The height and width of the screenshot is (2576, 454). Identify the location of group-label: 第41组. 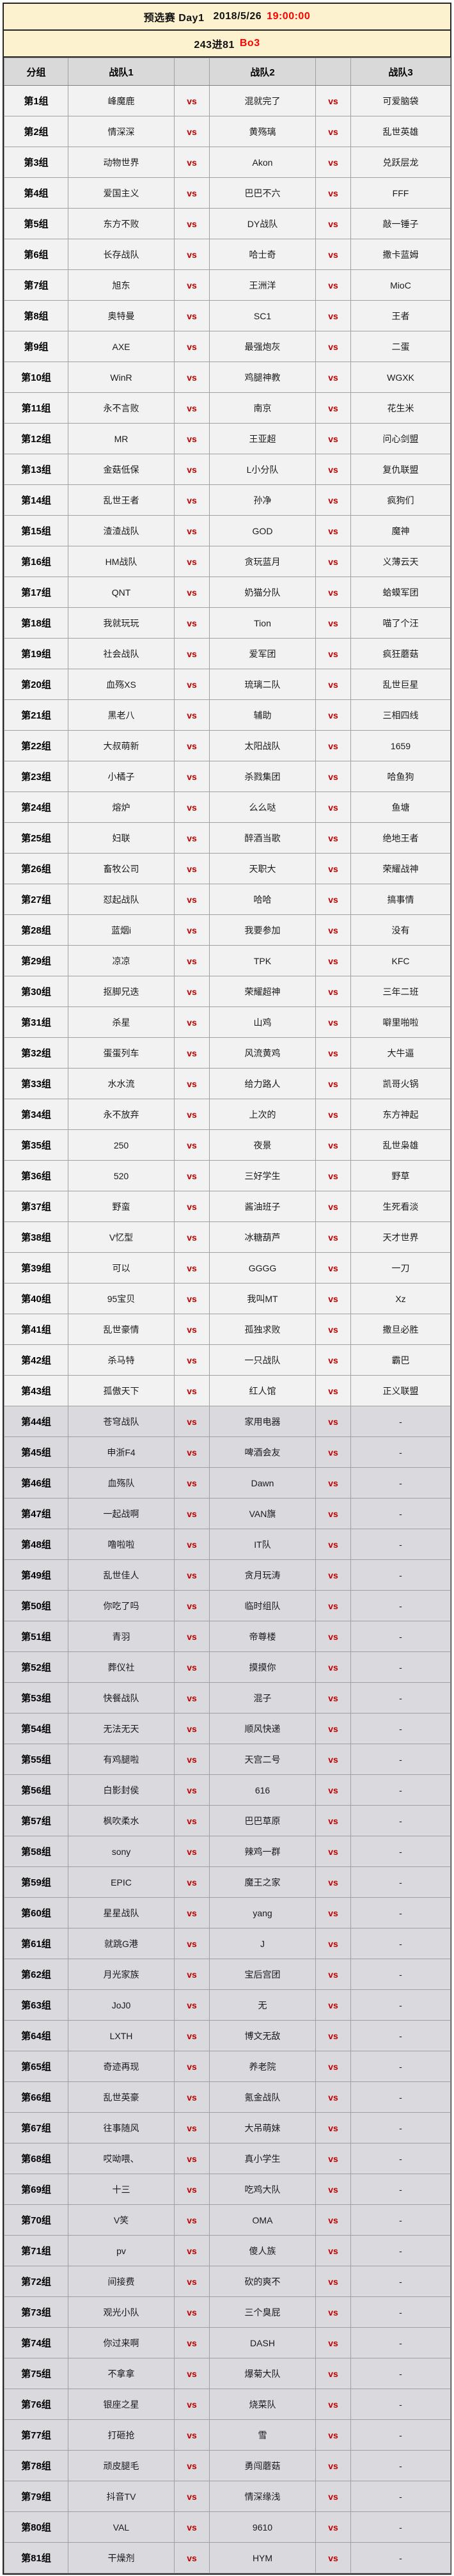
(36, 1329).